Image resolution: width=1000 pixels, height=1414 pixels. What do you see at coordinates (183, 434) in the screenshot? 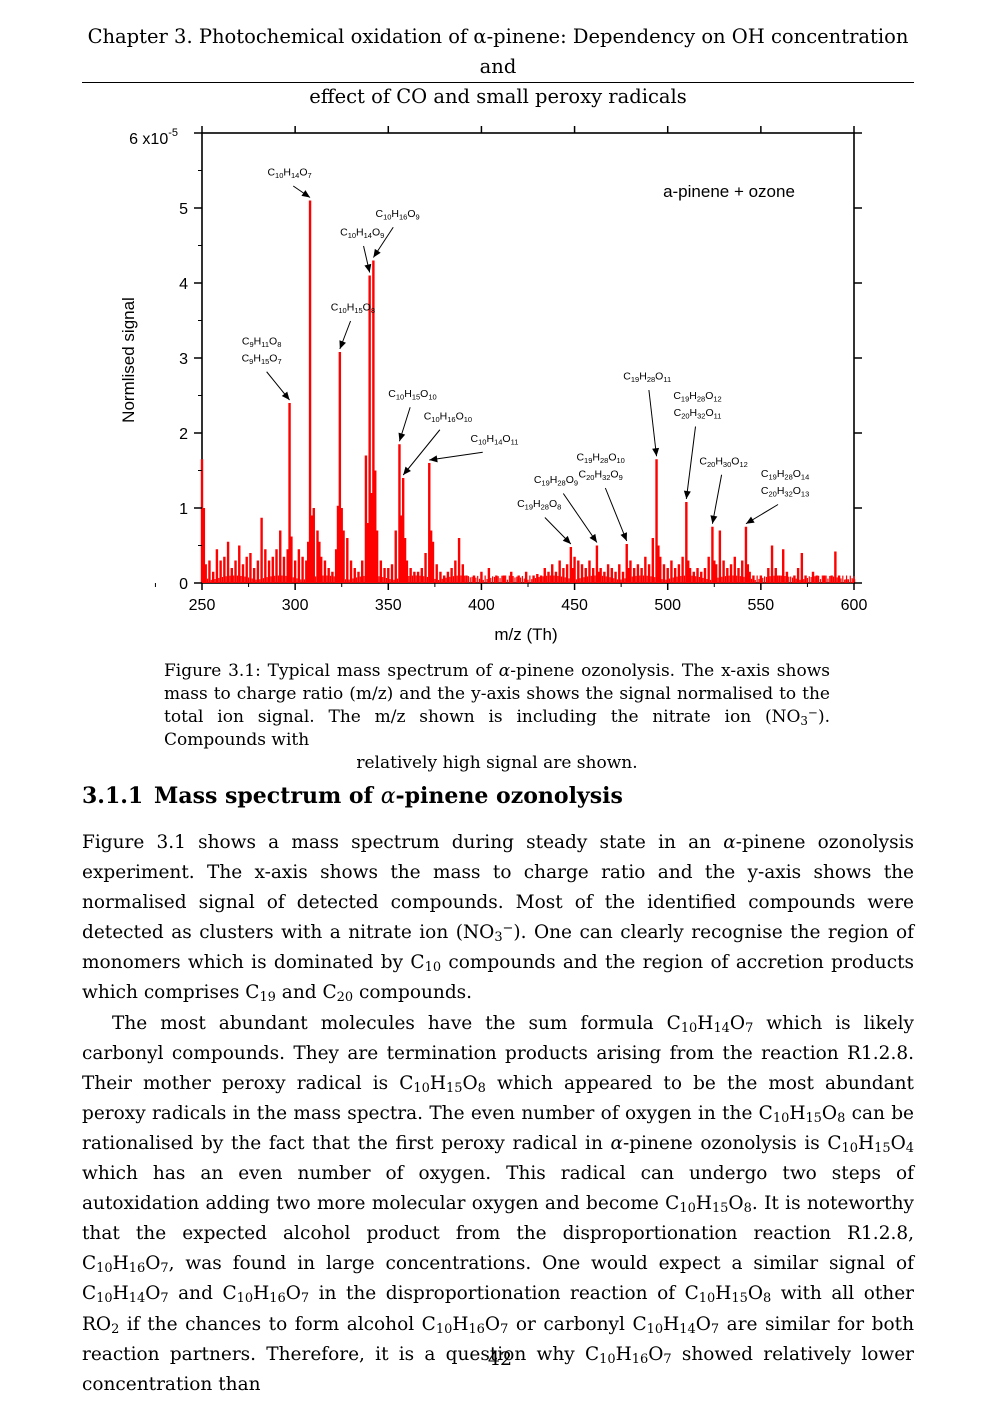
I see `y-tick-label: 2` at bounding box center [183, 434].